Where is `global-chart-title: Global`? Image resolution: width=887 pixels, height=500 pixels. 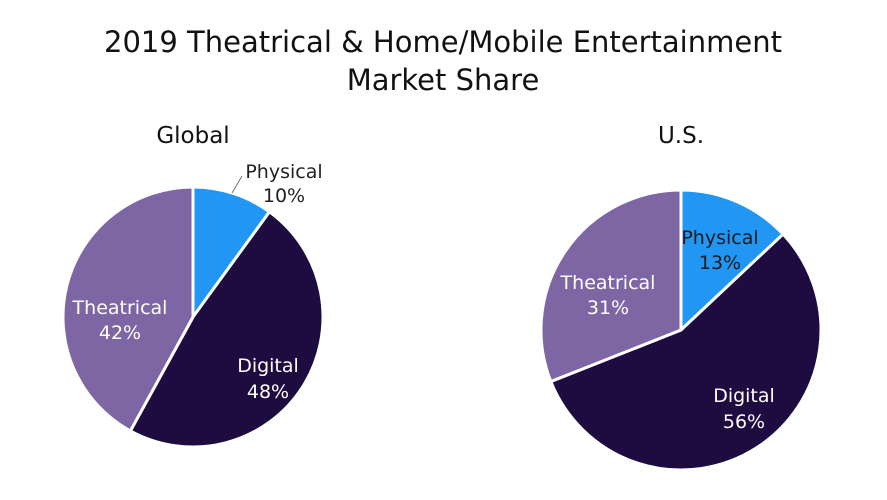
global-chart-title: Global is located at coordinates (192, 136).